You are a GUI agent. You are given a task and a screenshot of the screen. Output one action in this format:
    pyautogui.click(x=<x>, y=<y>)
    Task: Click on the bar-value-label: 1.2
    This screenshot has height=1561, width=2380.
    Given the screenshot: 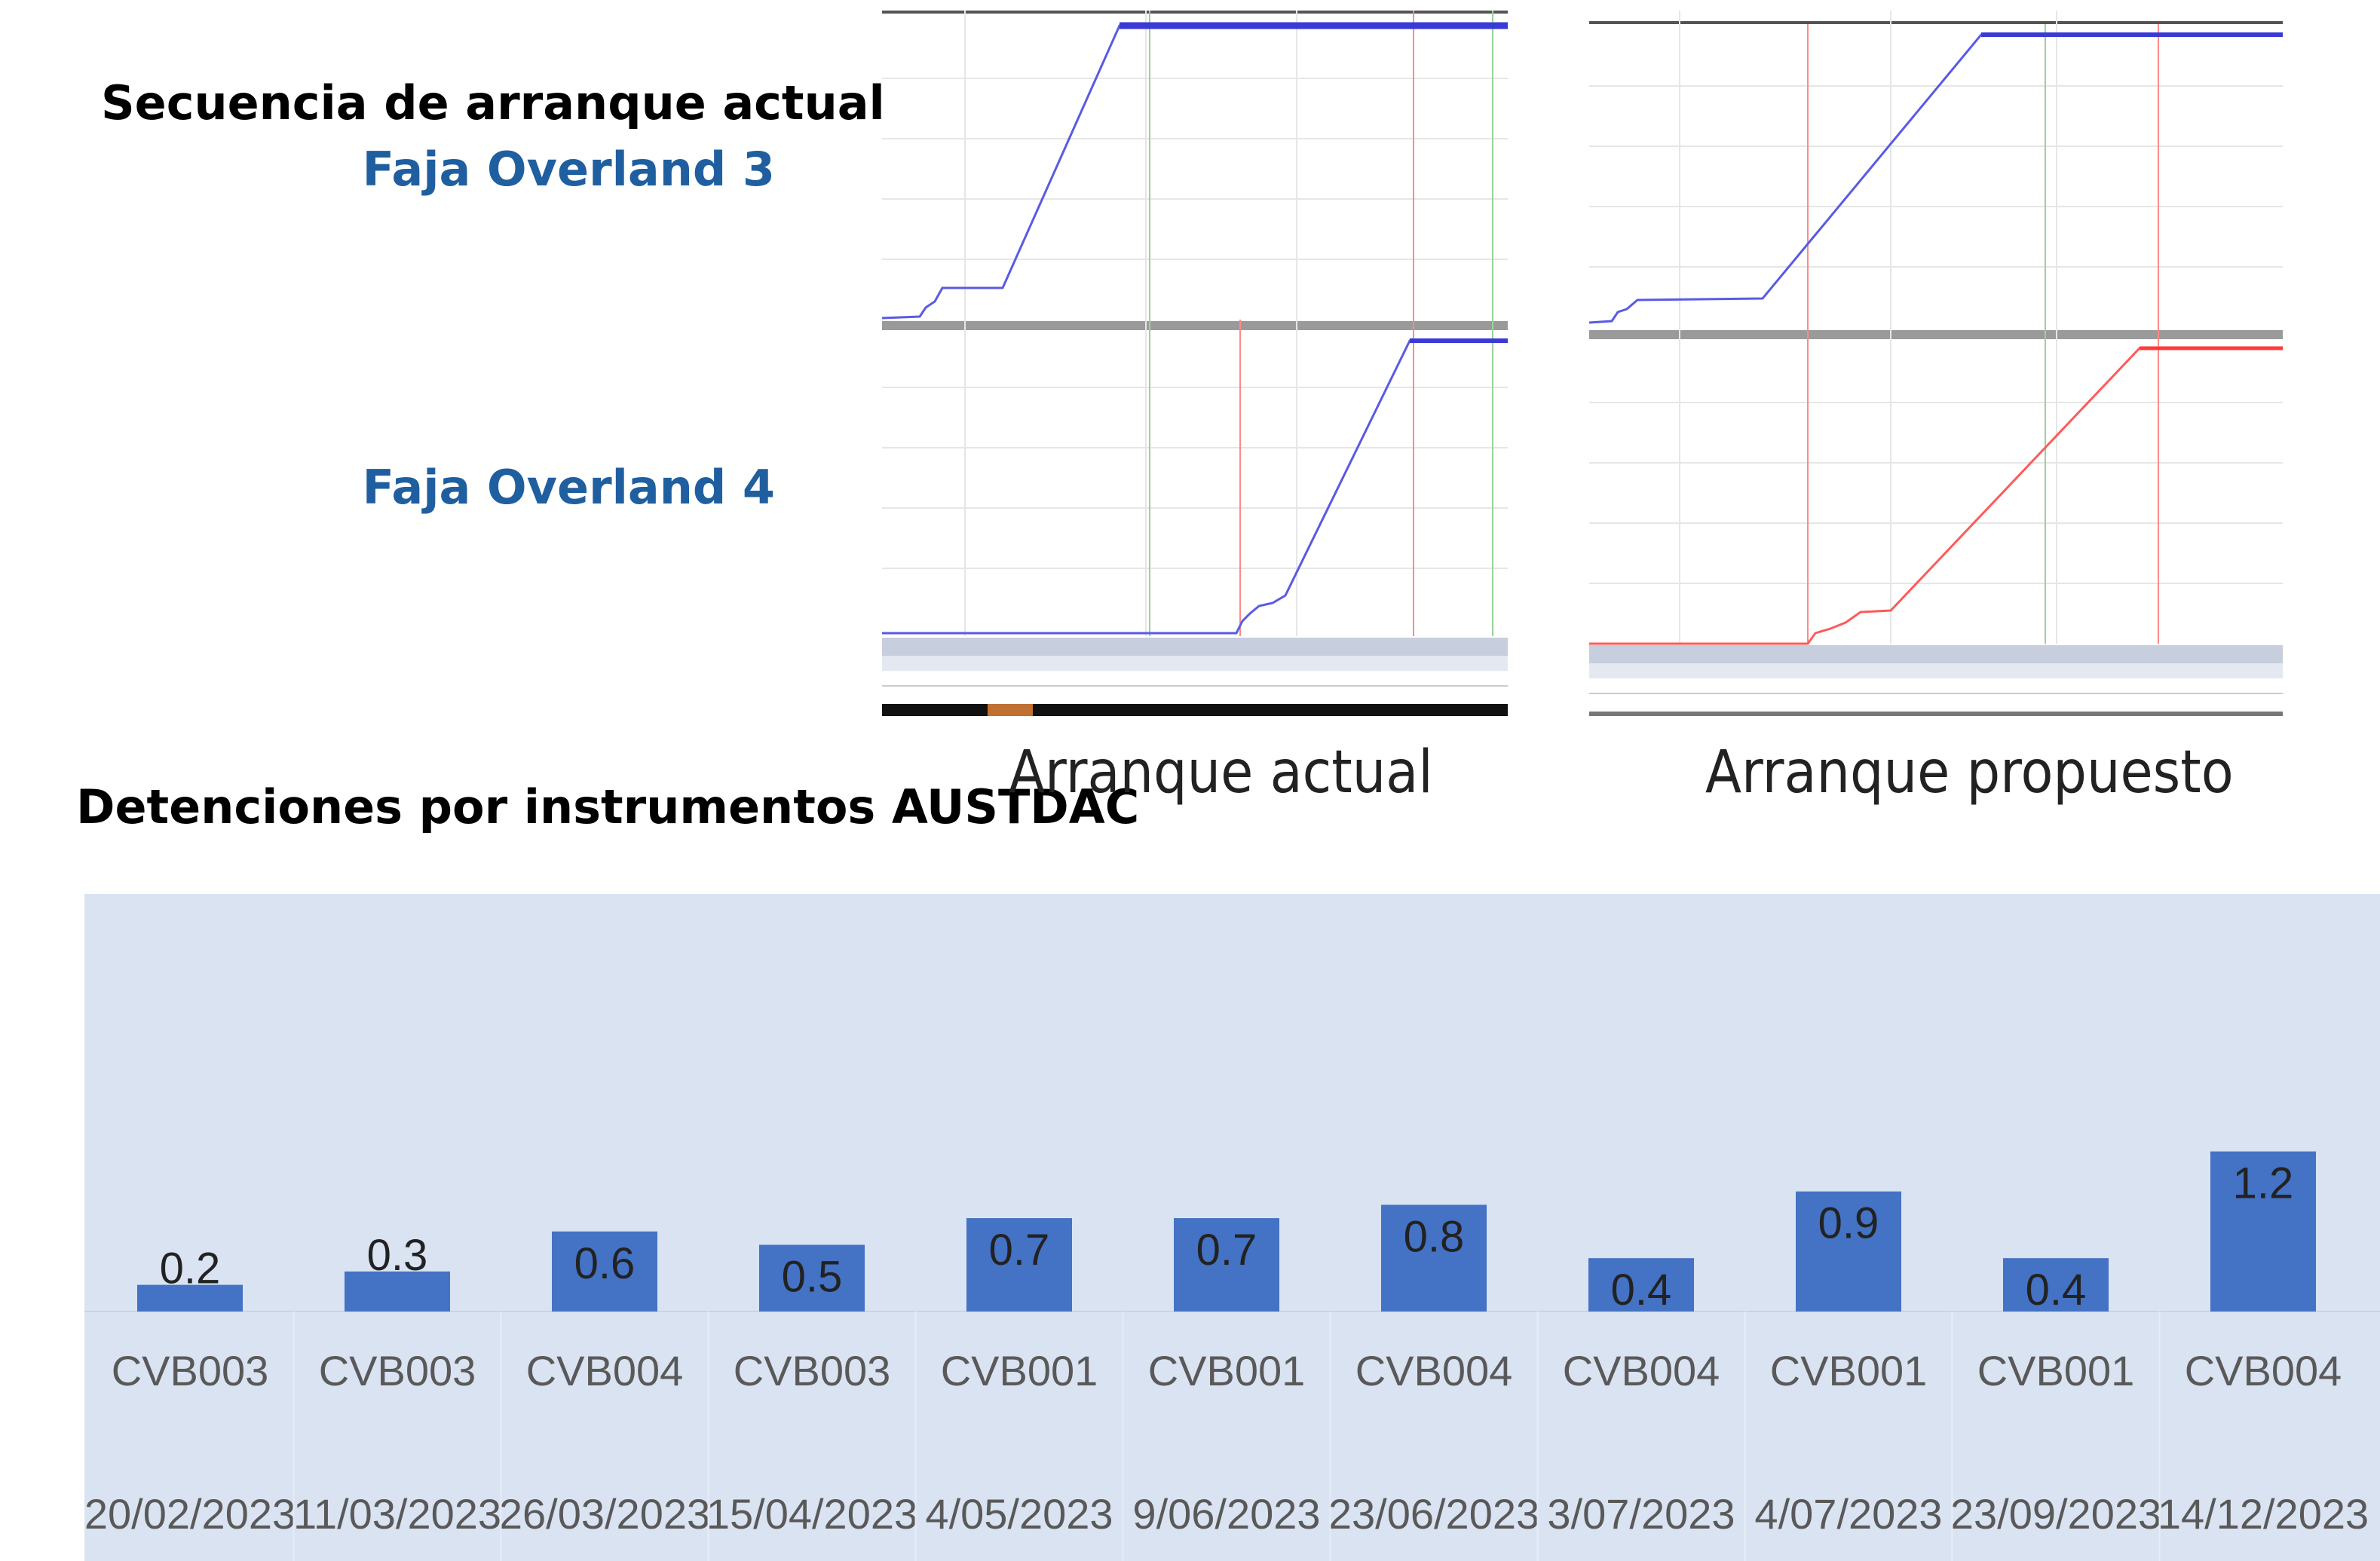 What is the action you would take?
    pyautogui.click(x=2263, y=1183)
    